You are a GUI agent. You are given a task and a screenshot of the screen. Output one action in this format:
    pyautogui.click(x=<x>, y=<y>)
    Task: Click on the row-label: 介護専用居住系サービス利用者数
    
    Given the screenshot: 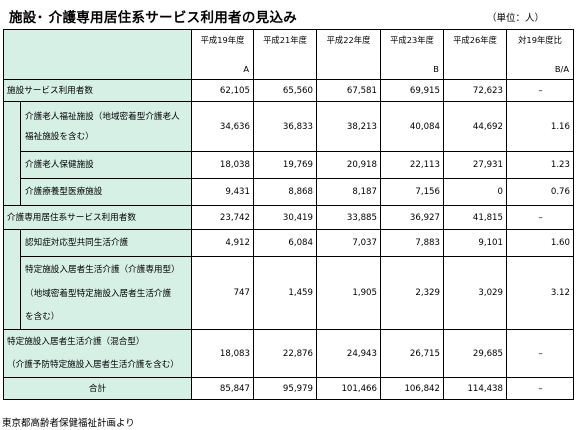 What is the action you would take?
    pyautogui.click(x=97, y=217)
    